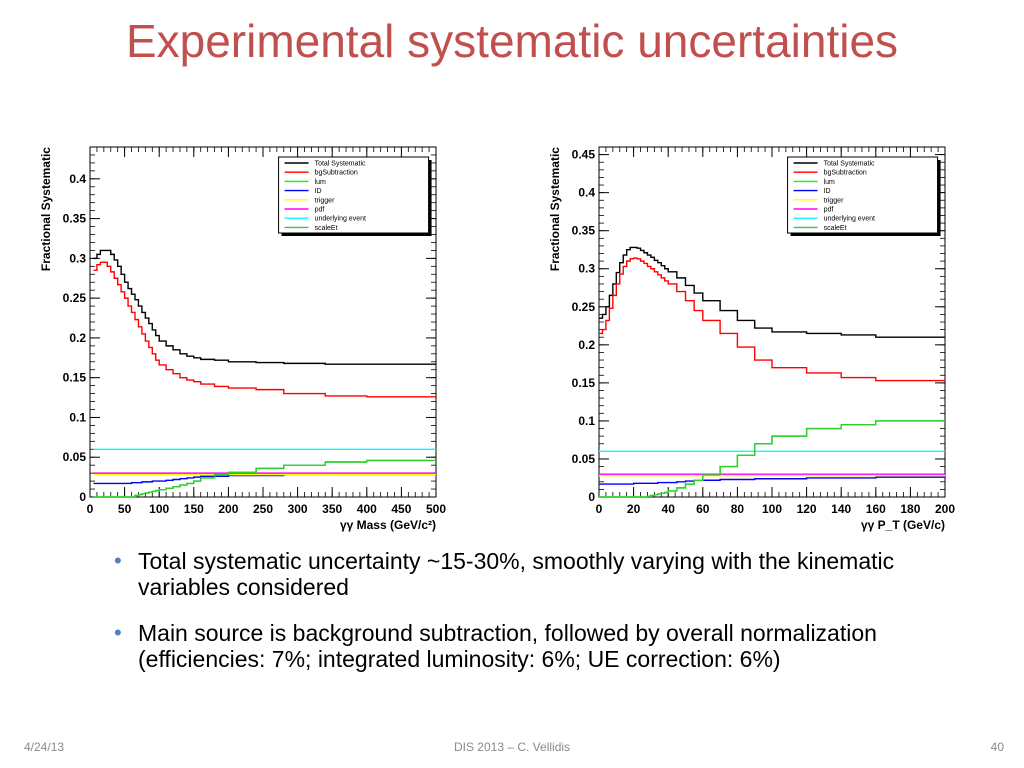  I want to click on pt-chart-xtick-label: 140, so click(841, 509).